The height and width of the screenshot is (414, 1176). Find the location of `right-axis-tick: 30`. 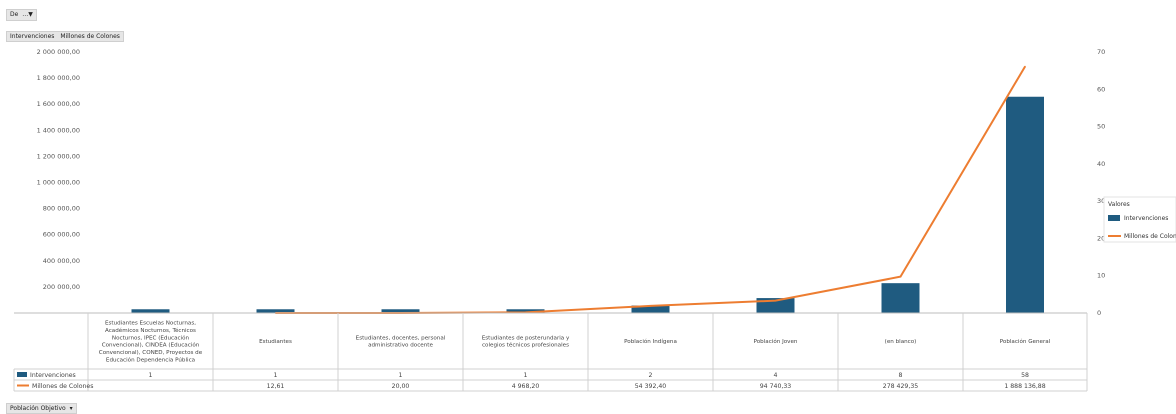

right-axis-tick: 30 is located at coordinates (1101, 201).